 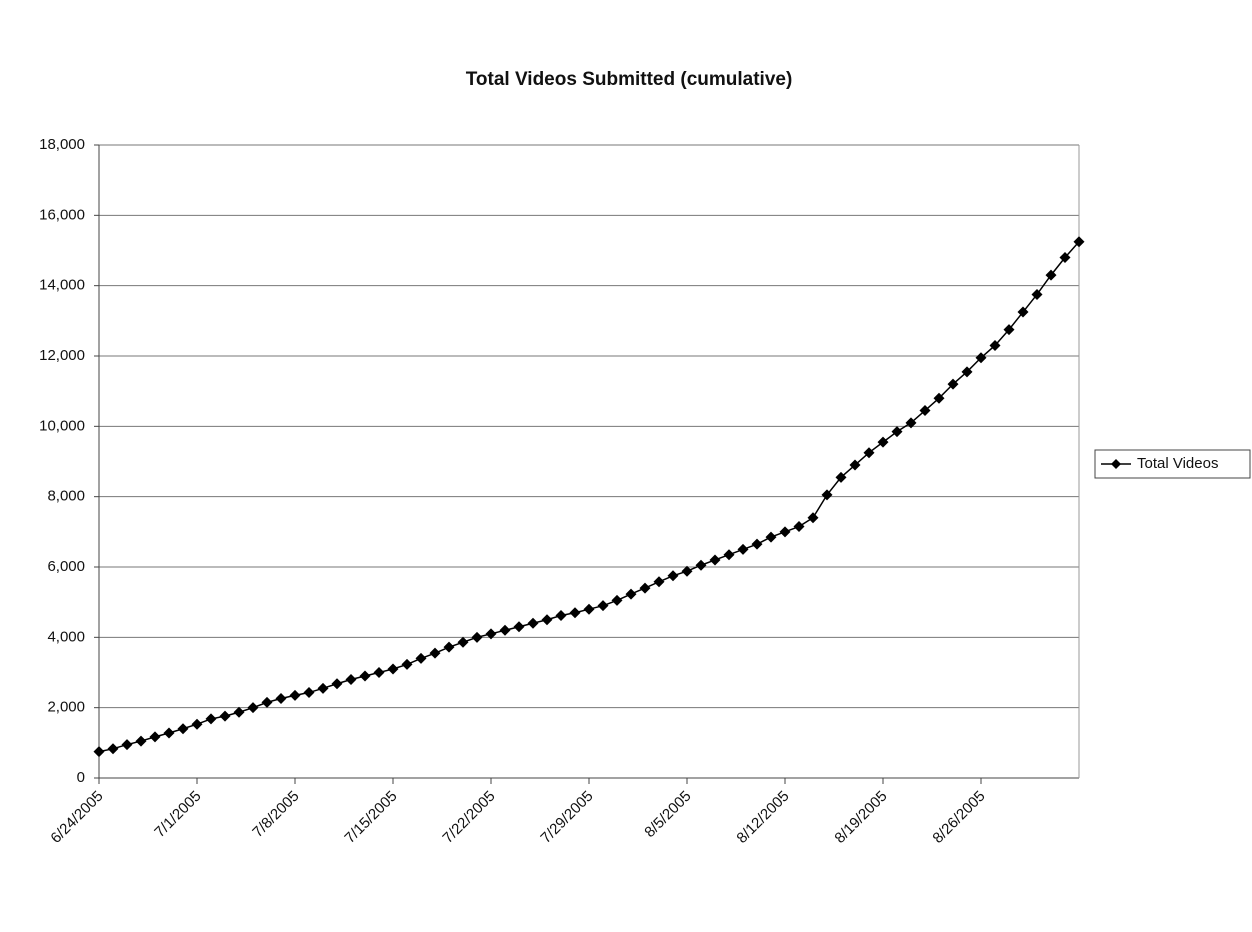 What do you see at coordinates (62, 285) in the screenshot?
I see `y-tick-label: 14,000` at bounding box center [62, 285].